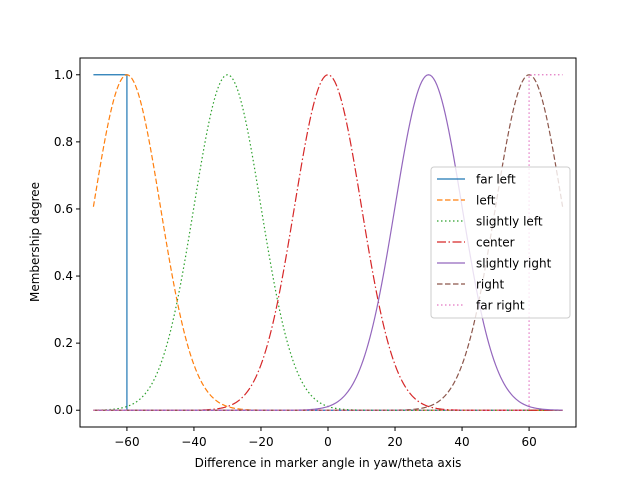 Image resolution: width=640 pixels, height=480 pixels. What do you see at coordinates (35, 242) in the screenshot?
I see `y-axis-label: Membership degree` at bounding box center [35, 242].